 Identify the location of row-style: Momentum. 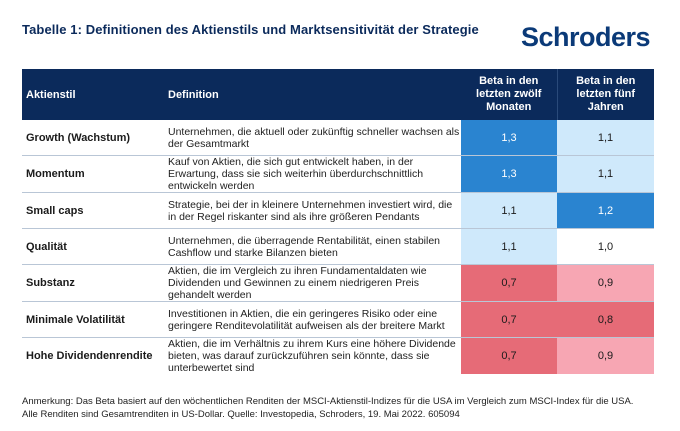
(93, 174).